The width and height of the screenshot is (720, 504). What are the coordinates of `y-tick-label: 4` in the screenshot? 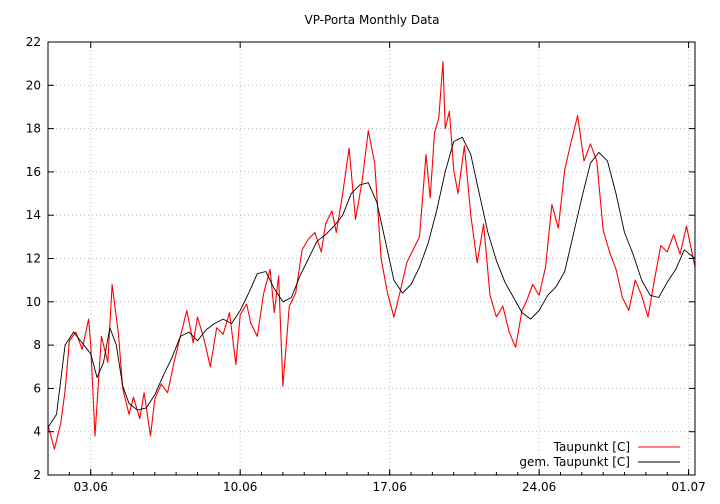 It's located at (37, 432).